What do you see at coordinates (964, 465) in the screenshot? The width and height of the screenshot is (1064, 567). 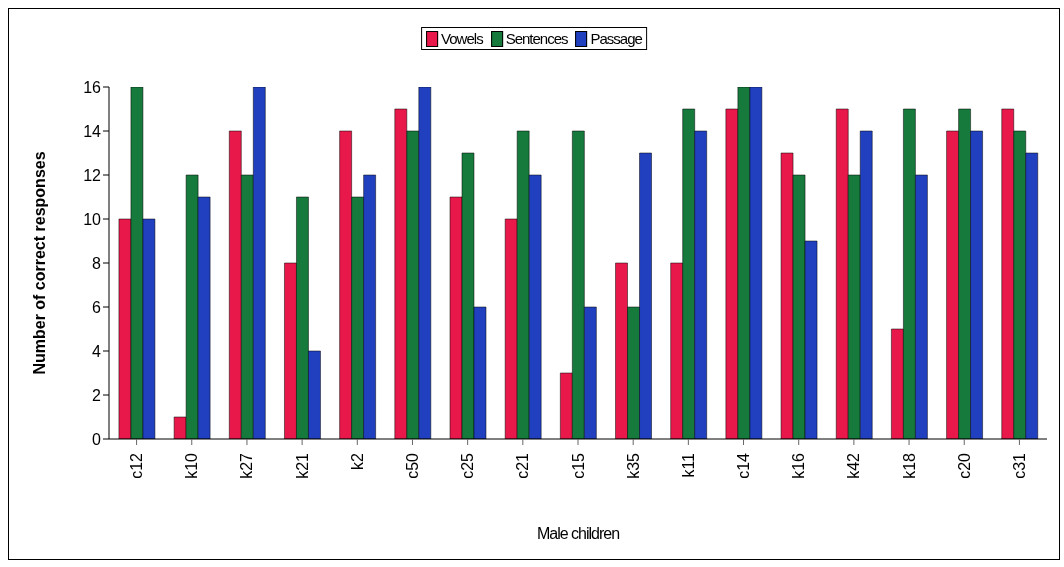 I see `x-tick-label: c20` at bounding box center [964, 465].